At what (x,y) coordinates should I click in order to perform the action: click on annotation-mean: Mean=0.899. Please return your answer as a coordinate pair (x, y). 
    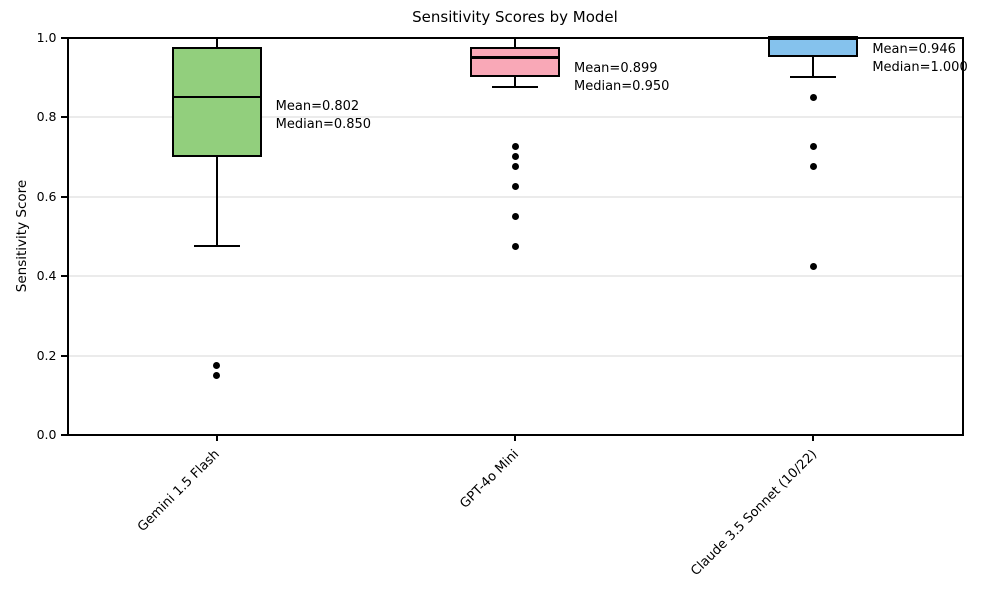
    Looking at the image, I should click on (616, 68).